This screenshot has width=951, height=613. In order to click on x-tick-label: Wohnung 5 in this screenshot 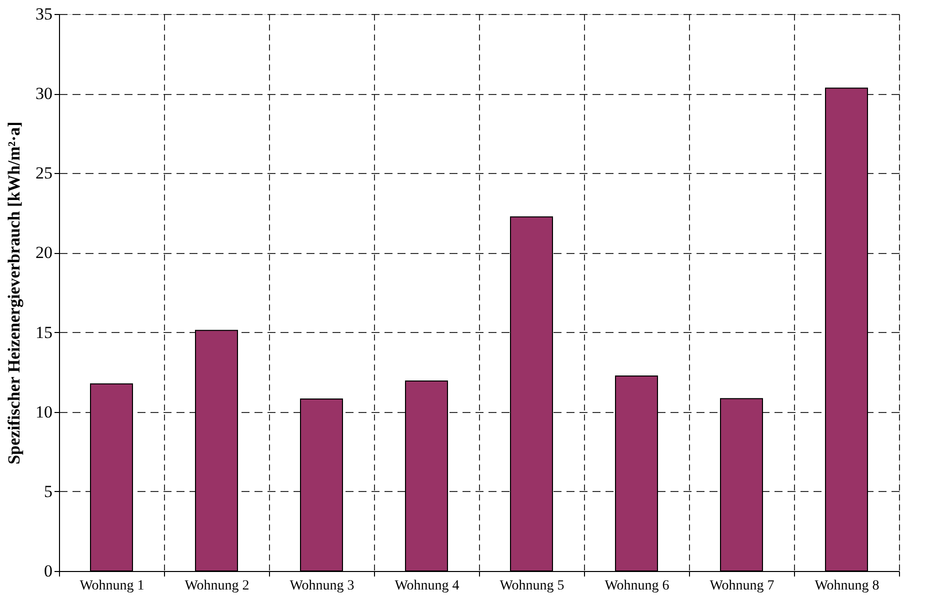, I will do `click(532, 586)`.